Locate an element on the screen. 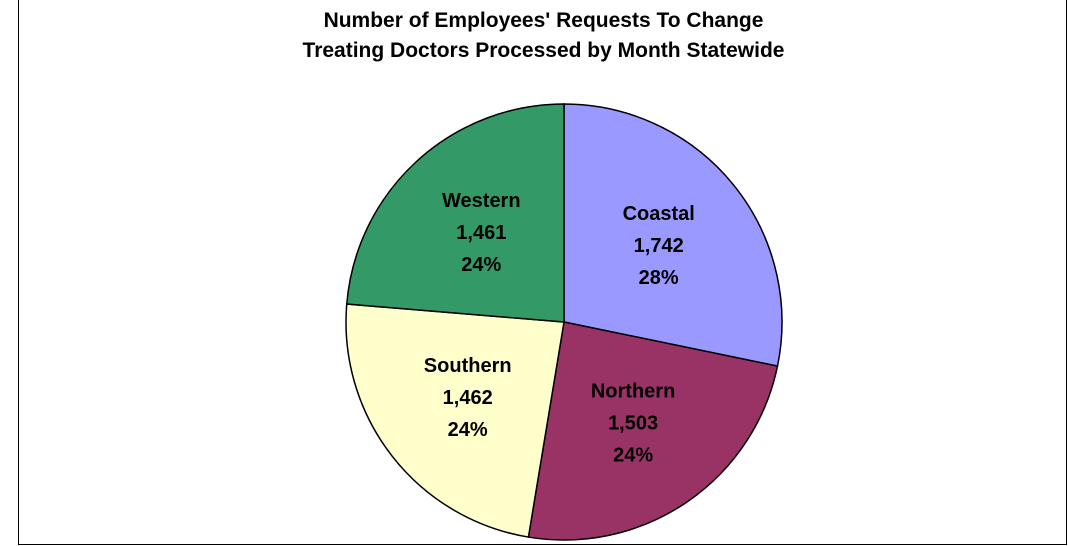 The width and height of the screenshot is (1068, 546). pie-label-northern-name: Northern is located at coordinates (633, 392).